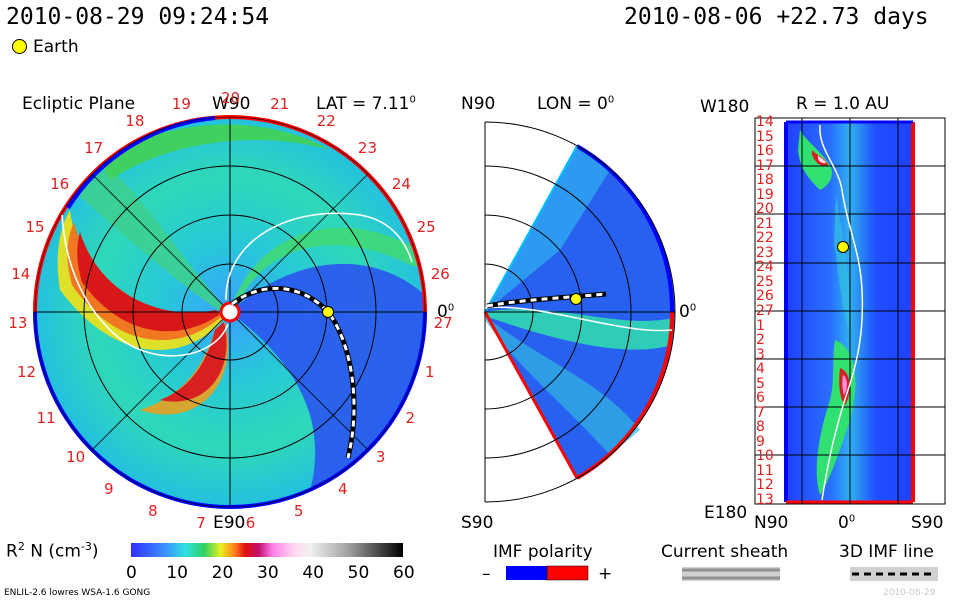  What do you see at coordinates (138, 17) in the screenshot?
I see `timestamp: 2010-08-29 09:24:54` at bounding box center [138, 17].